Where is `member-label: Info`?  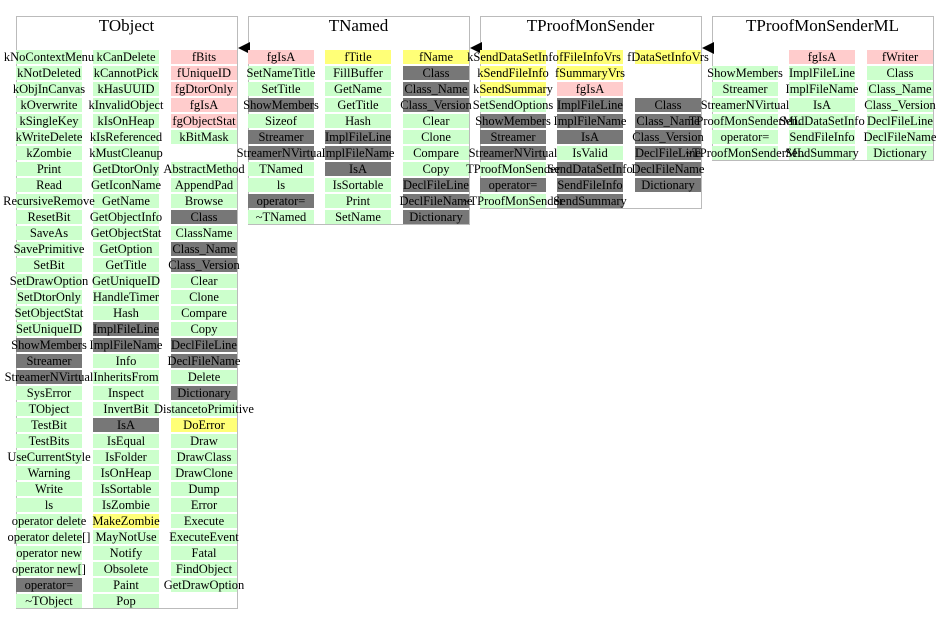
member-label: Info is located at coordinates (126, 361).